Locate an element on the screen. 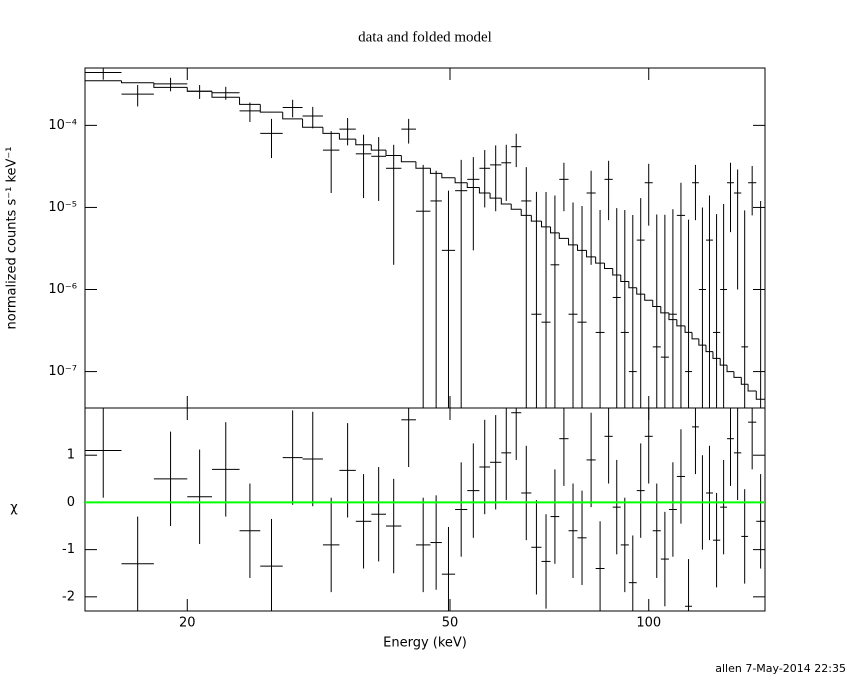  y-tick-label: -1 is located at coordinates (68, 549).